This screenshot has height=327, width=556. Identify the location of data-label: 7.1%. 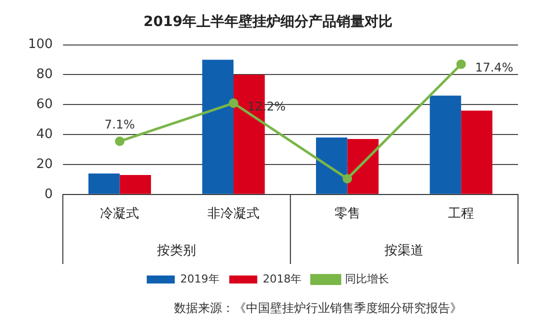
(119, 124).